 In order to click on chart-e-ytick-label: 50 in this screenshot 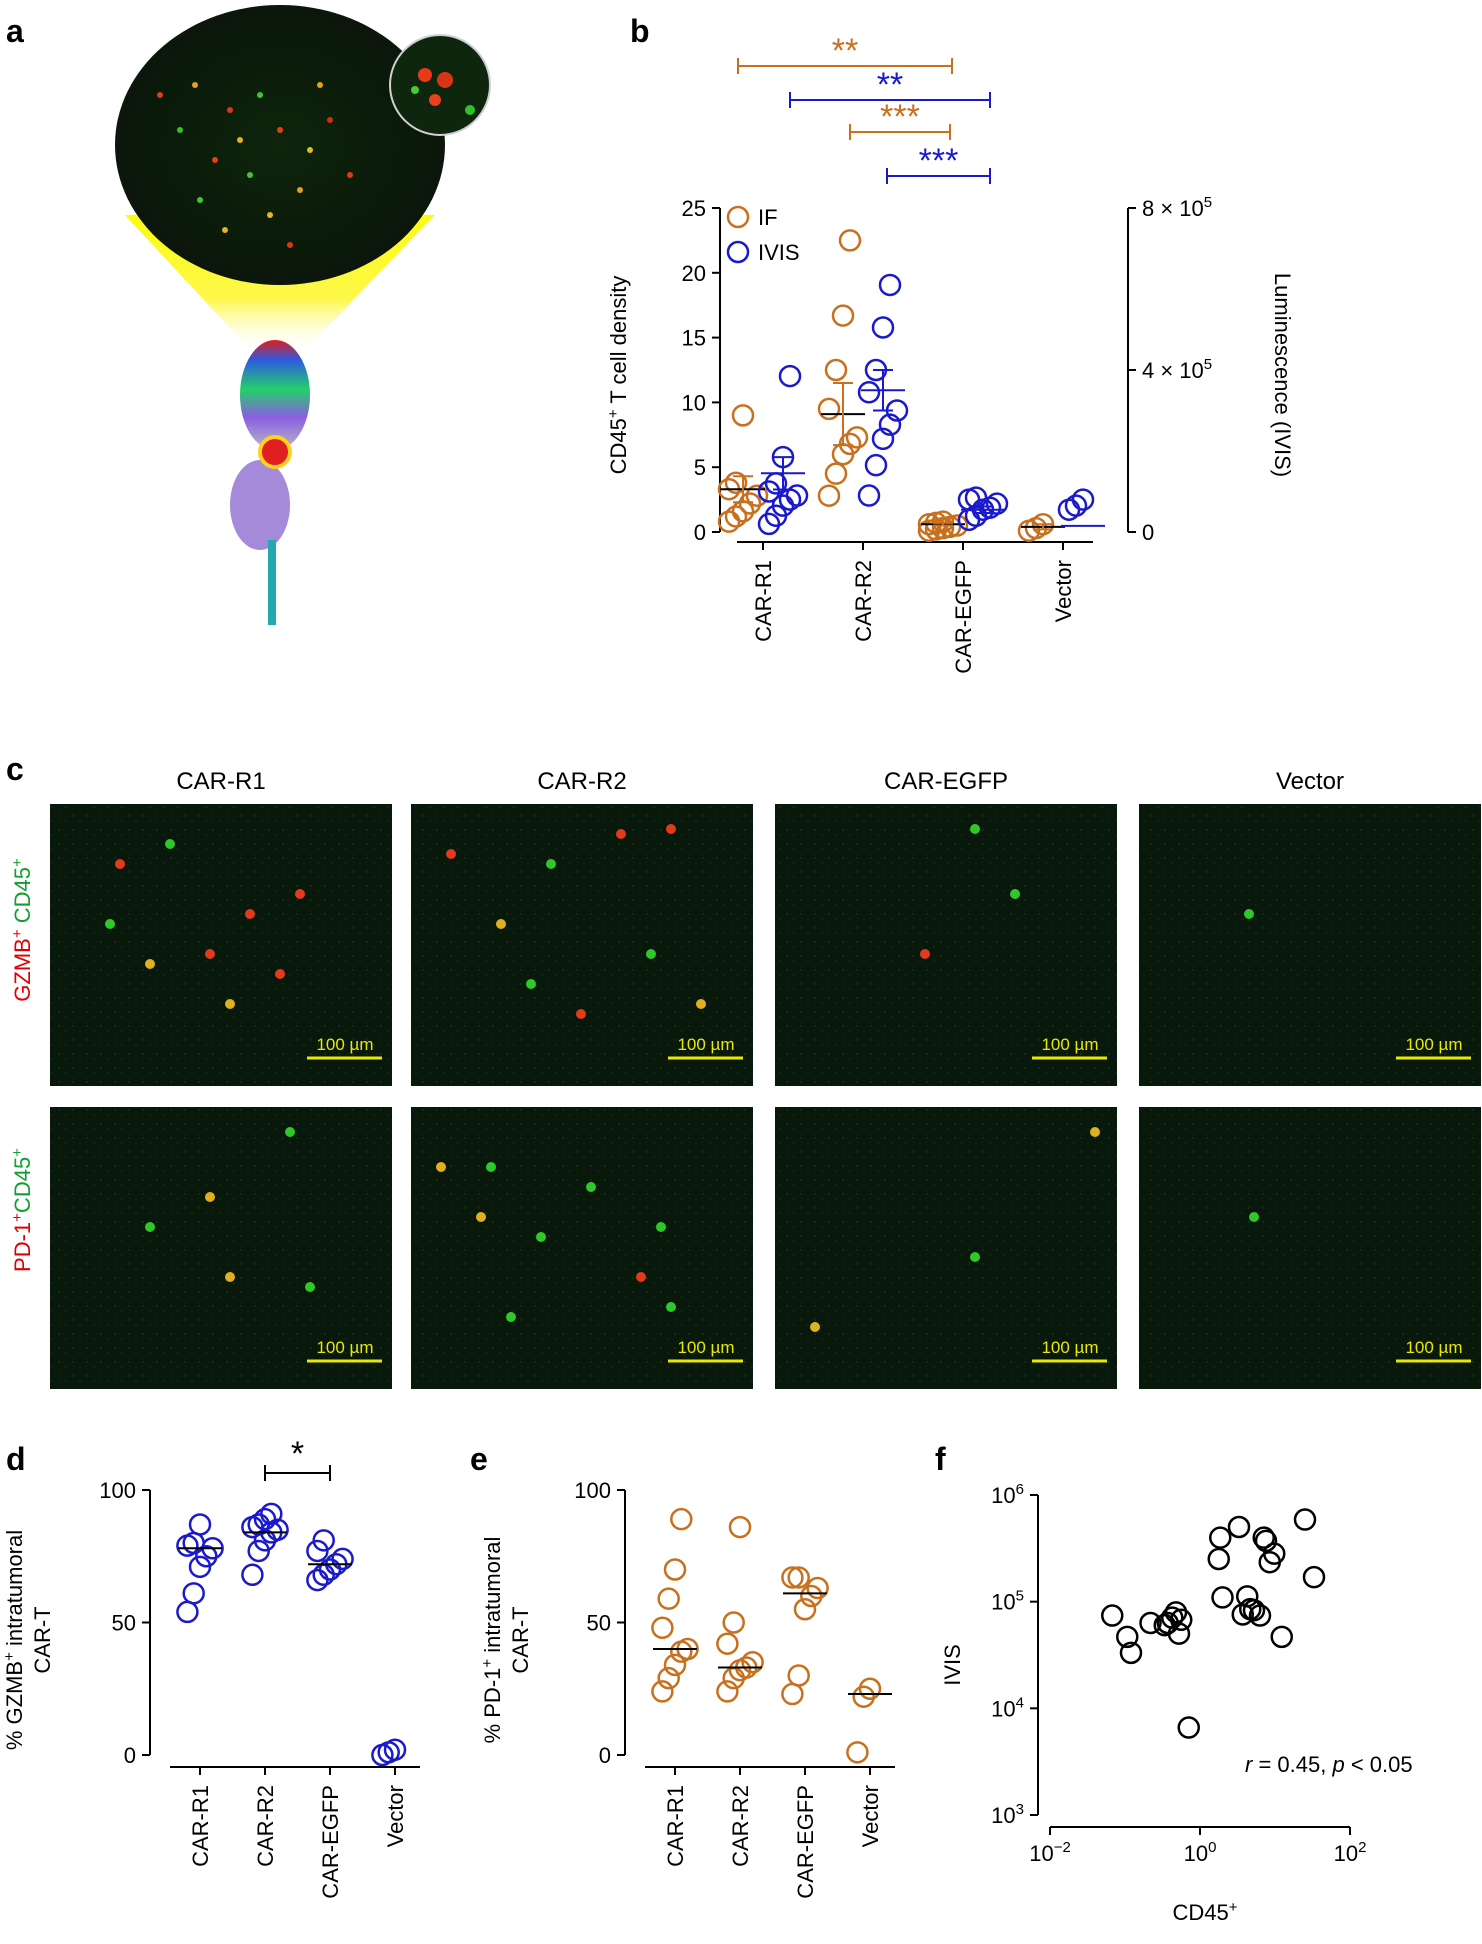, I will do `click(599, 1623)`.